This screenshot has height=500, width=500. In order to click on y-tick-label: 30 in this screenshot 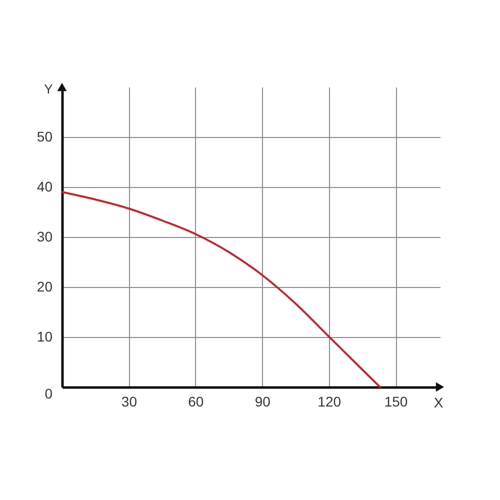, I will do `click(44, 236)`.